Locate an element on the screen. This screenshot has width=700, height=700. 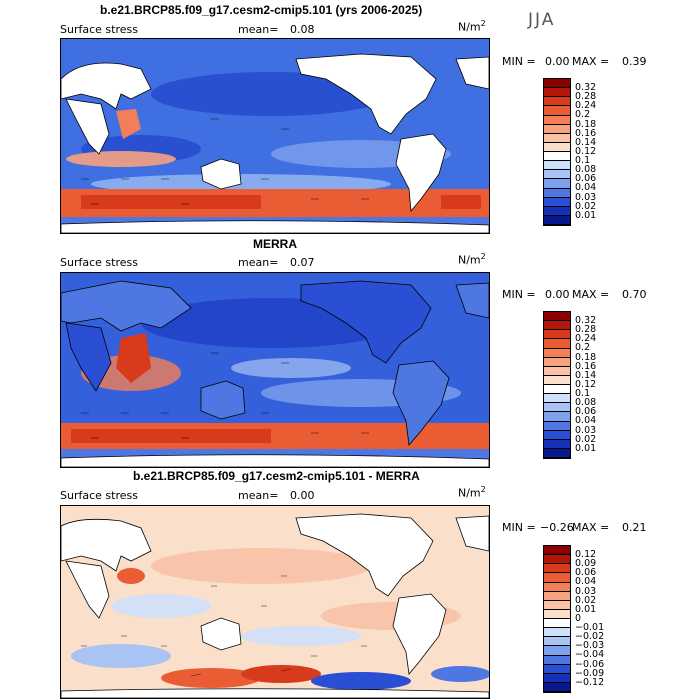
panel-1-mean-label: mean= is located at coordinates (258, 29).